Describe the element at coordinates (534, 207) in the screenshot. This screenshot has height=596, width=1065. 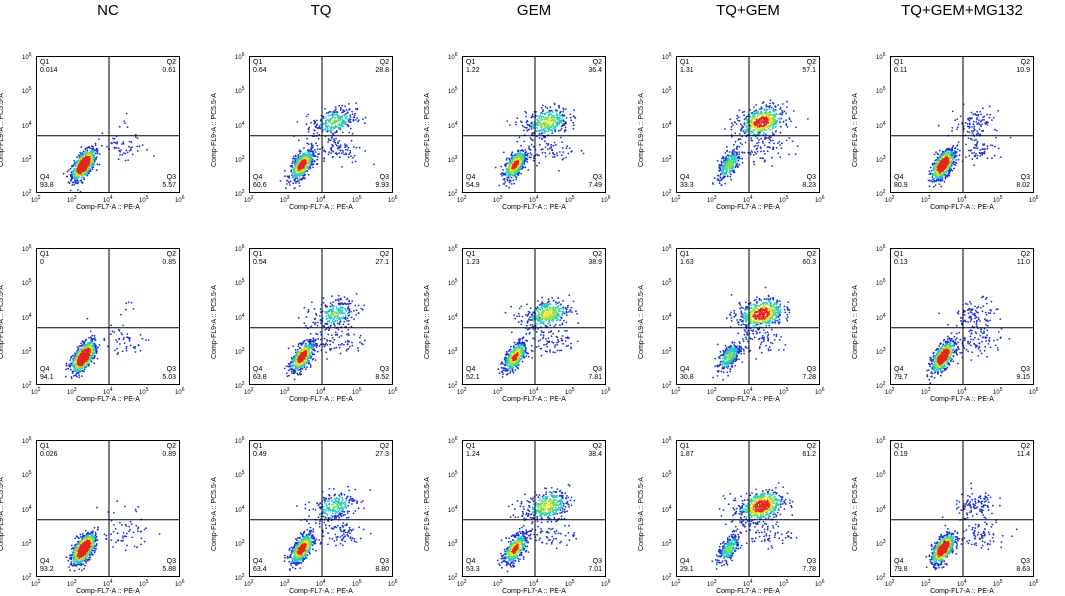
I see `x-axis-label: Comp-FL7-A :: PE-A` at that location.